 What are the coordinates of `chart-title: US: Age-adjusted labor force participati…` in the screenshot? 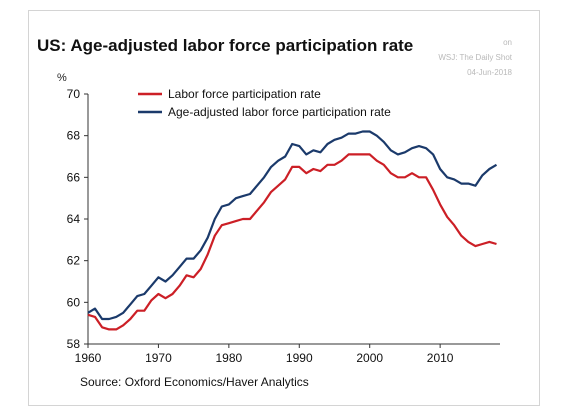 It's located at (225, 45).